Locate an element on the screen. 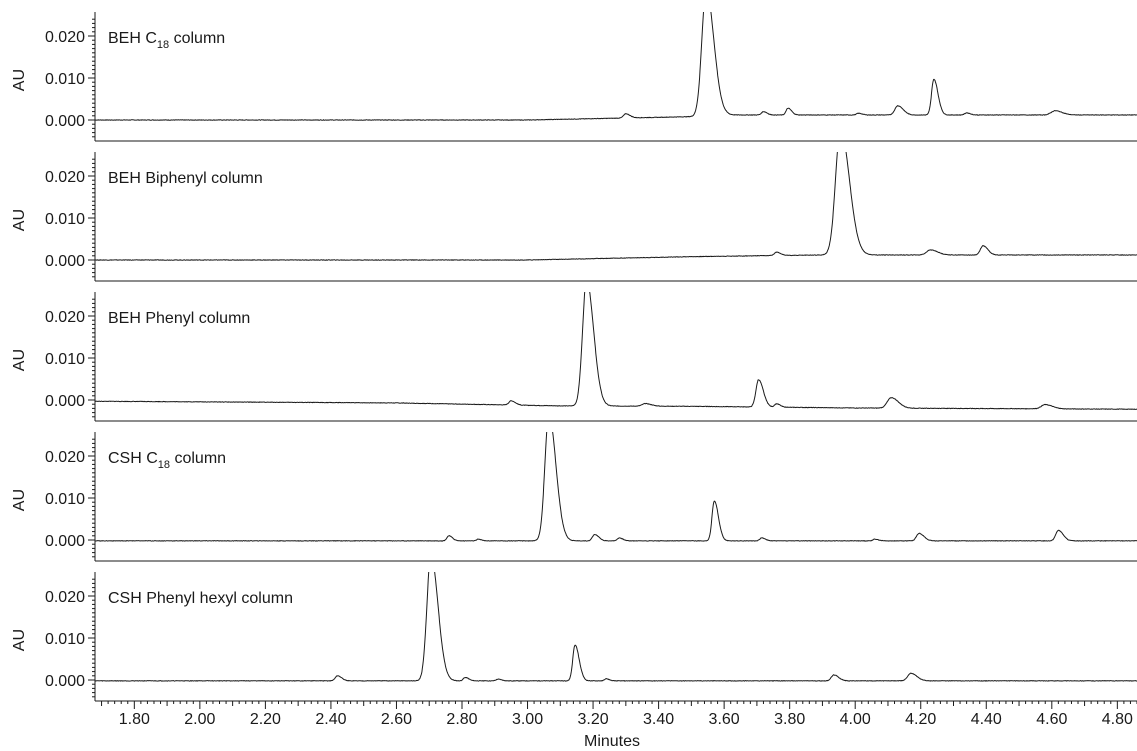 This screenshot has width=1137, height=751. panel-label: BEH C18 column is located at coordinates (166, 40).